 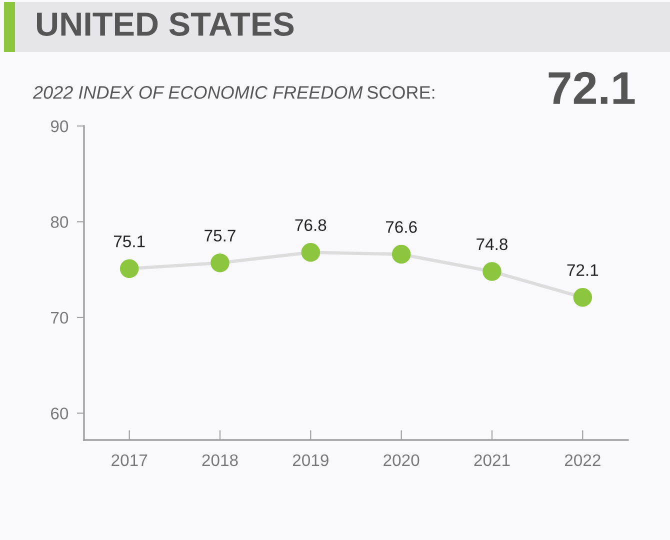 What do you see at coordinates (402, 460) in the screenshot?
I see `x-tick-label: 2020` at bounding box center [402, 460].